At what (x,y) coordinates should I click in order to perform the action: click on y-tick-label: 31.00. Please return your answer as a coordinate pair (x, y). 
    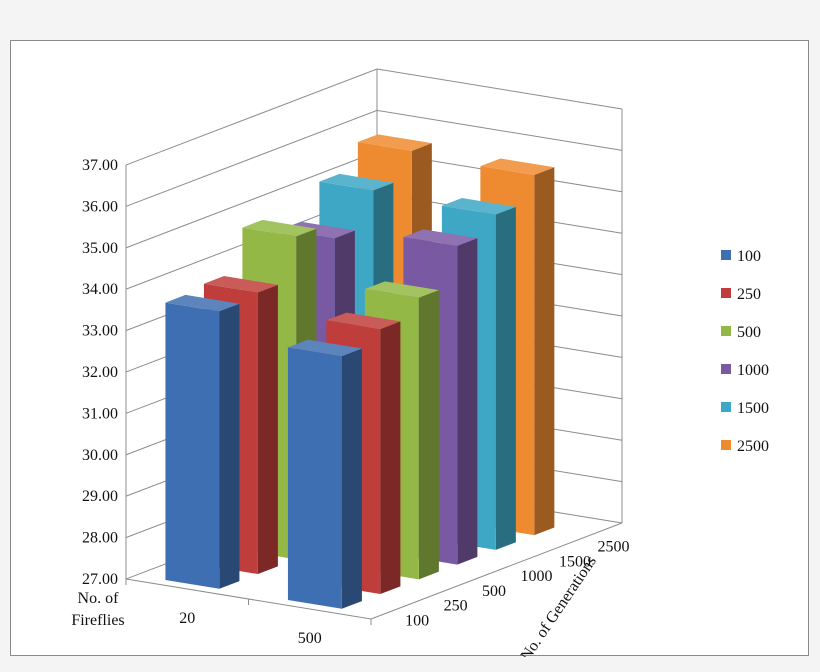
    Looking at the image, I should click on (100, 413).